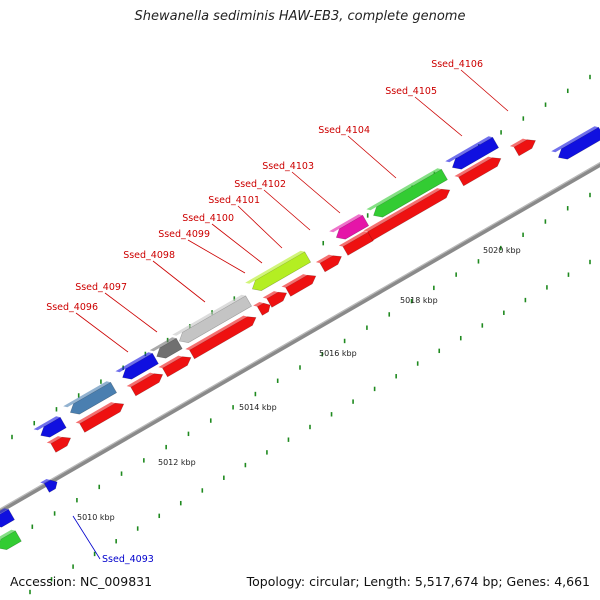  Describe the element at coordinates (258, 407) in the screenshot. I see `scale-tick-label: 5014 kbp` at that location.